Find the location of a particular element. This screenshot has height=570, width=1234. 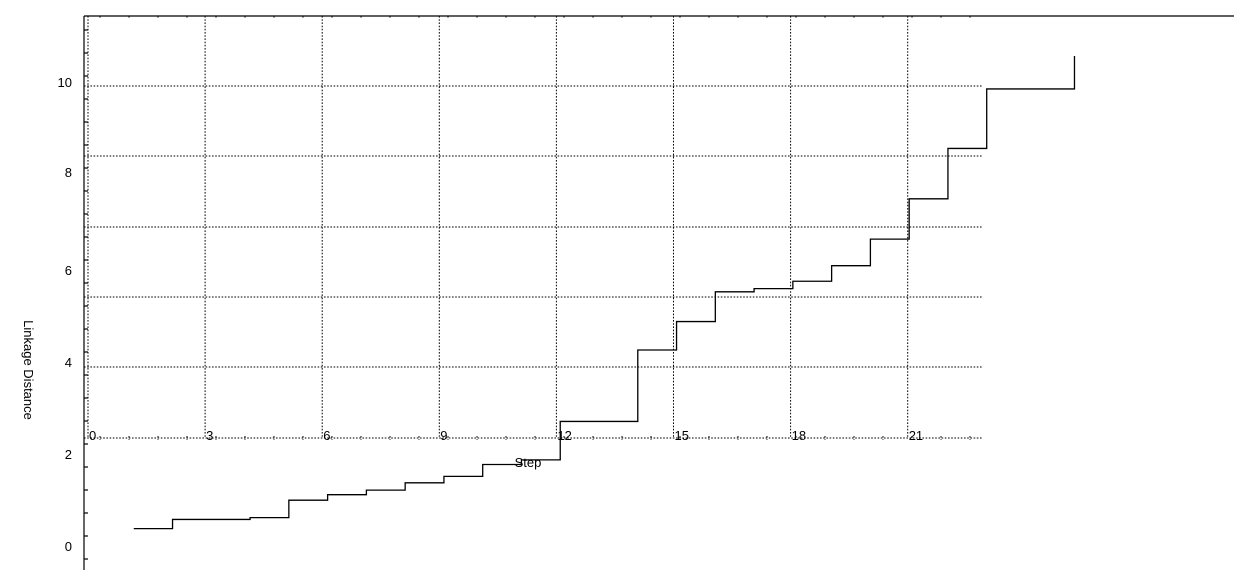

x-tick-label: 6 is located at coordinates (326, 435).